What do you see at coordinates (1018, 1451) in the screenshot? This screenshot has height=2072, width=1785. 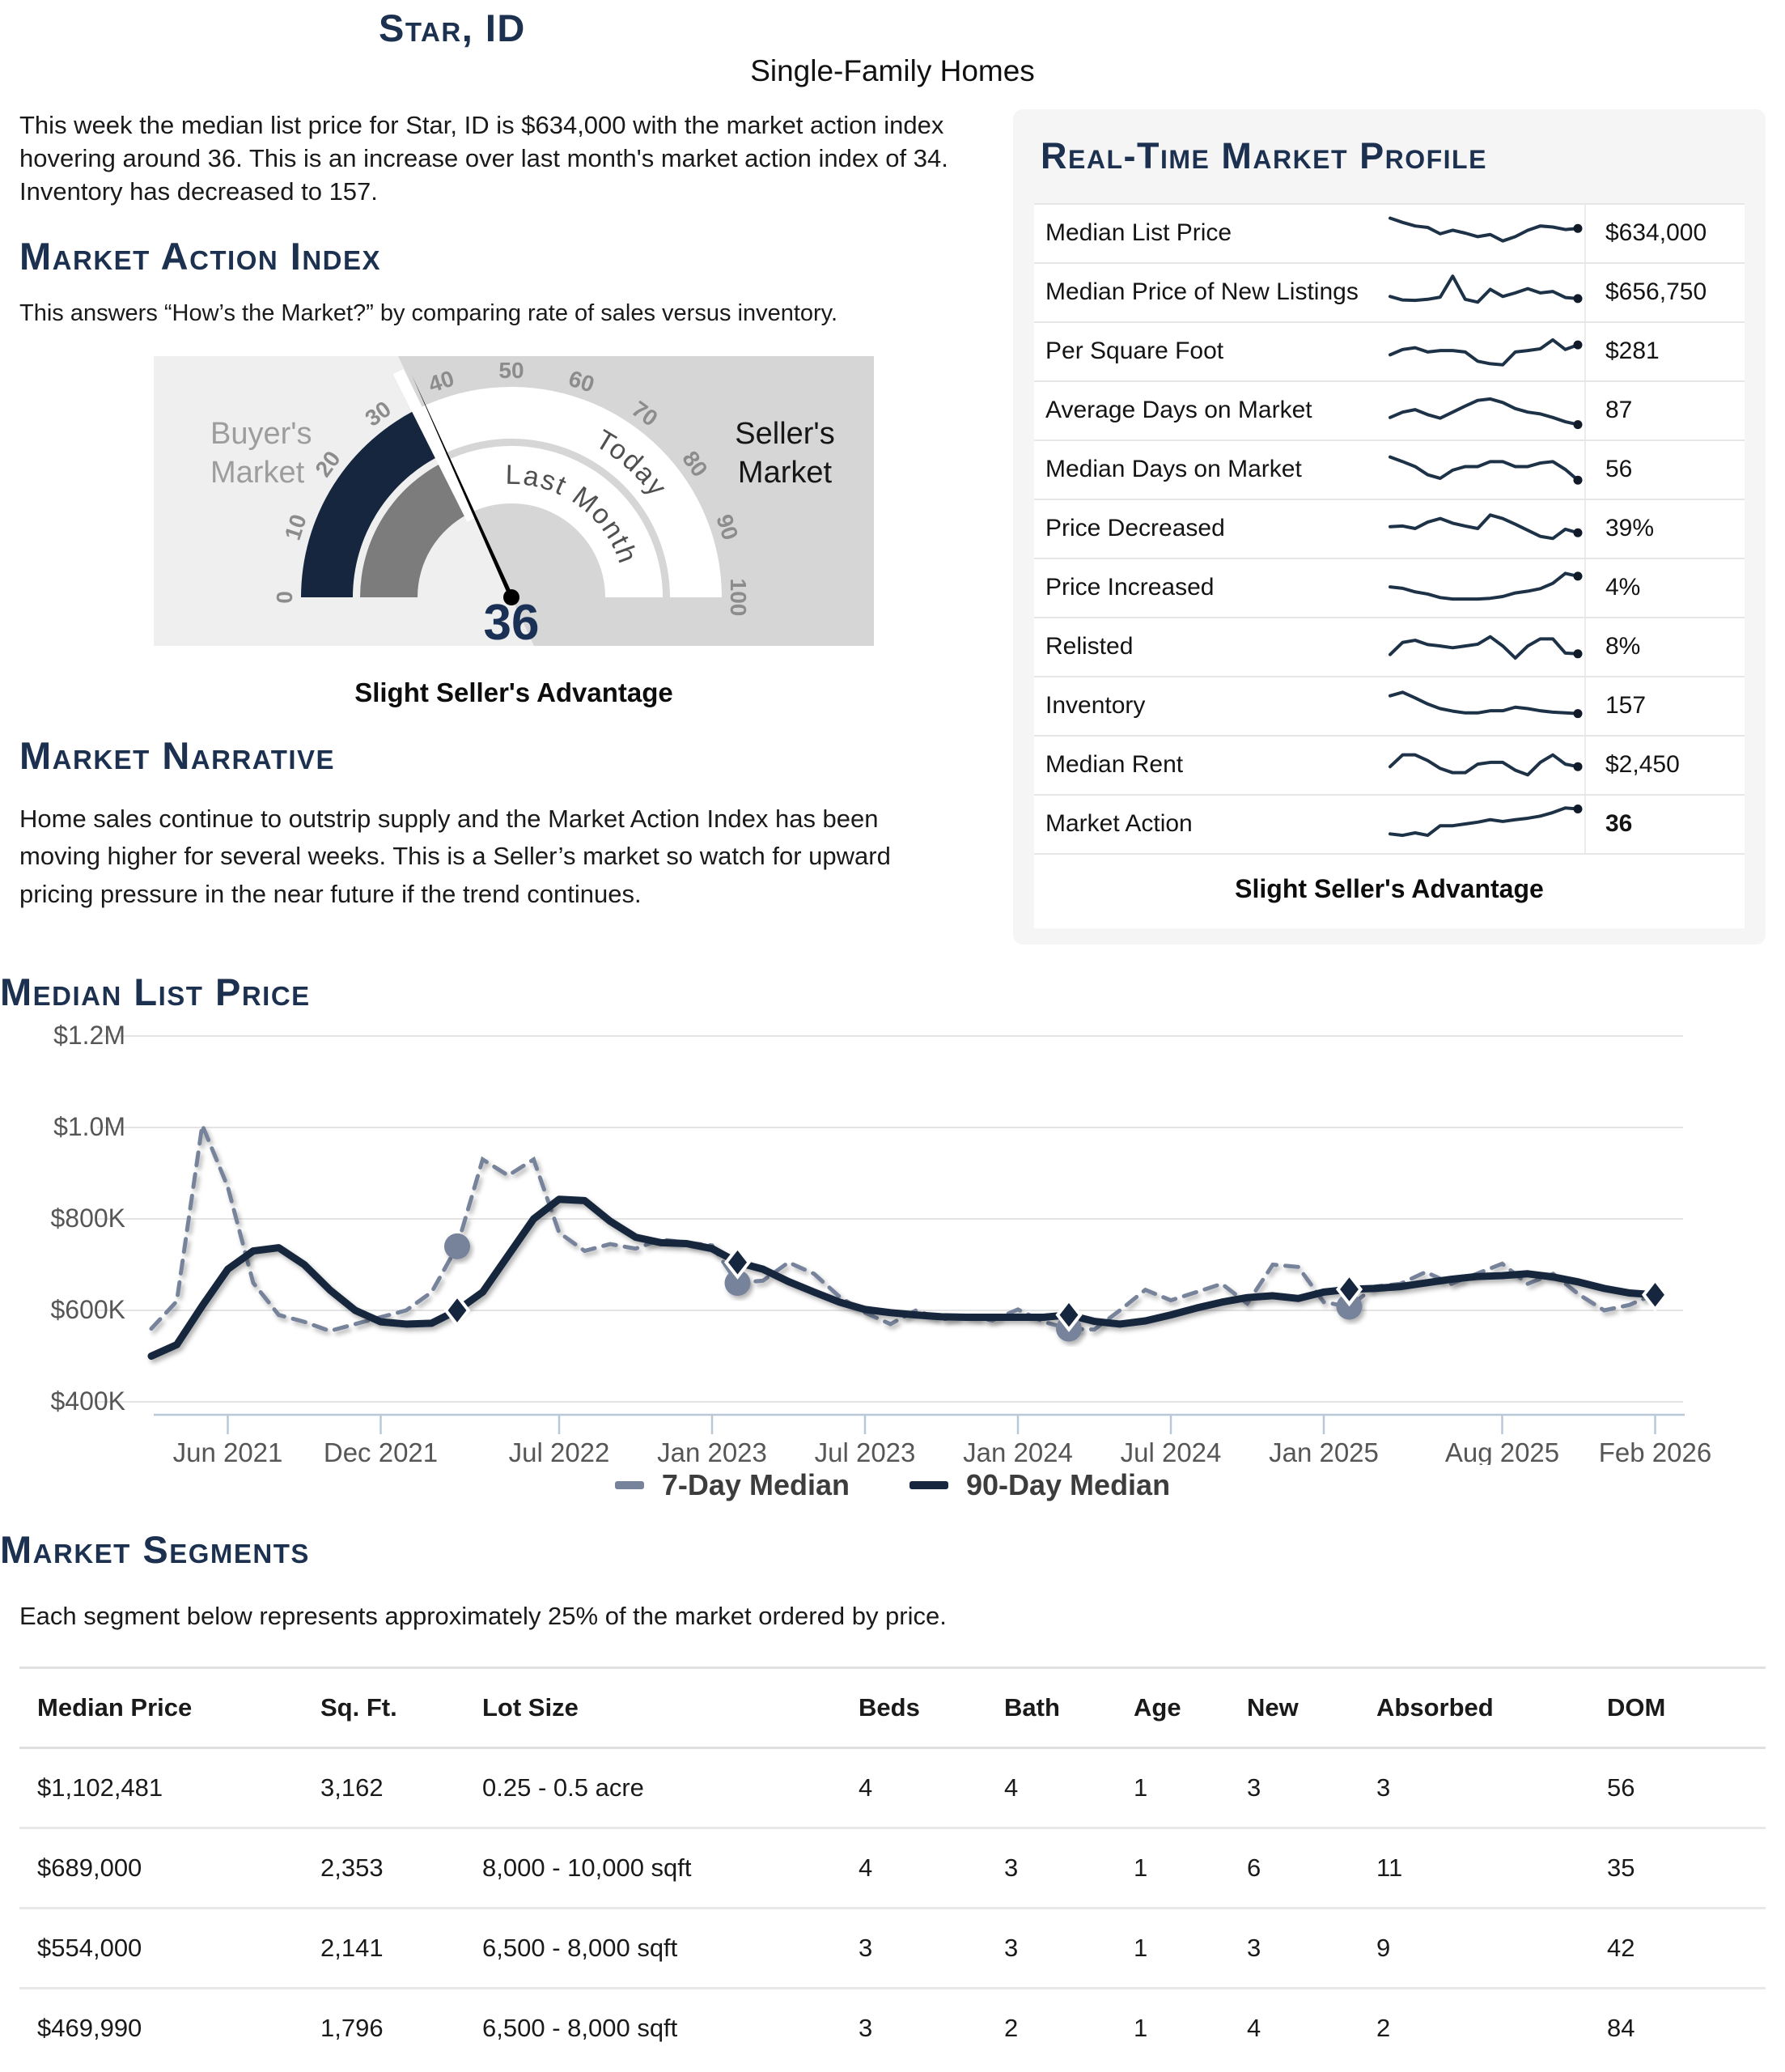 I see `x-axis-tick-label: Jan 2024` at bounding box center [1018, 1451].